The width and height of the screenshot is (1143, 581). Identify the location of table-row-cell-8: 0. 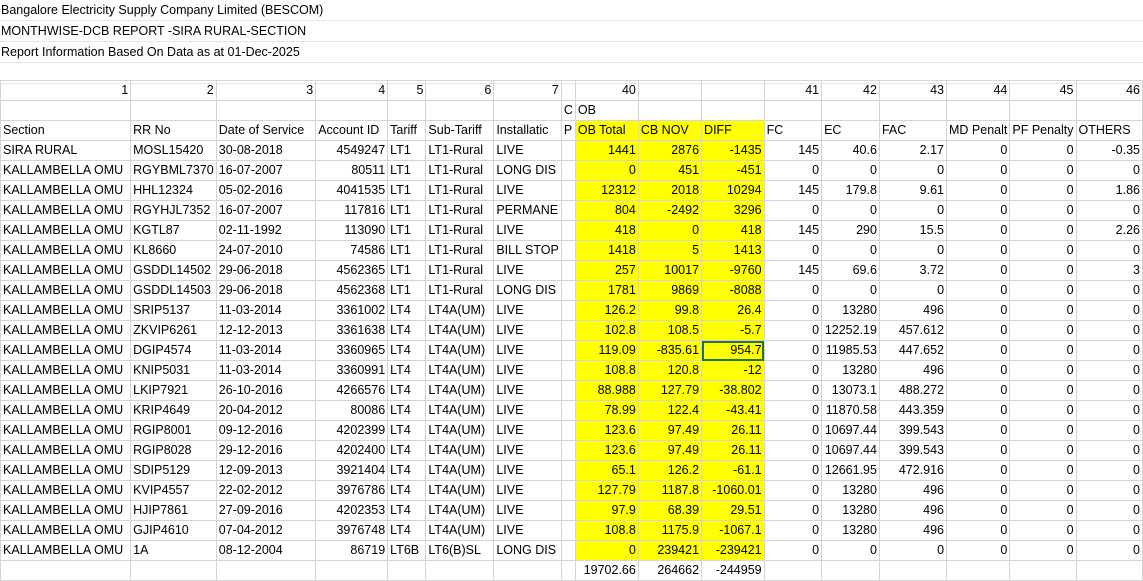
(606, 170).